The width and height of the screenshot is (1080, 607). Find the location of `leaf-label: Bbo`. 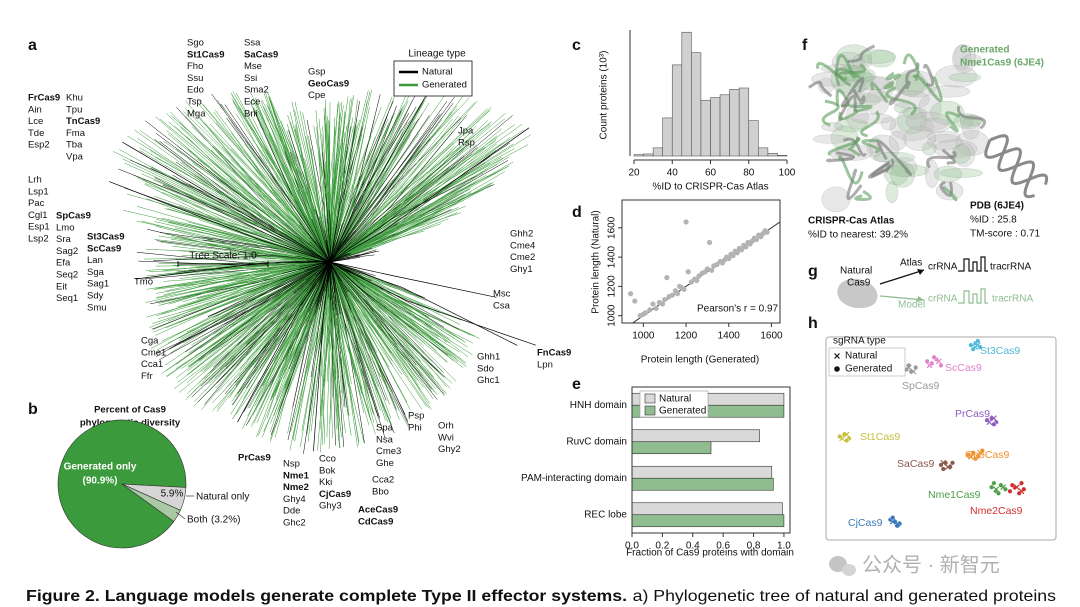

leaf-label: Bbo is located at coordinates (380, 491).